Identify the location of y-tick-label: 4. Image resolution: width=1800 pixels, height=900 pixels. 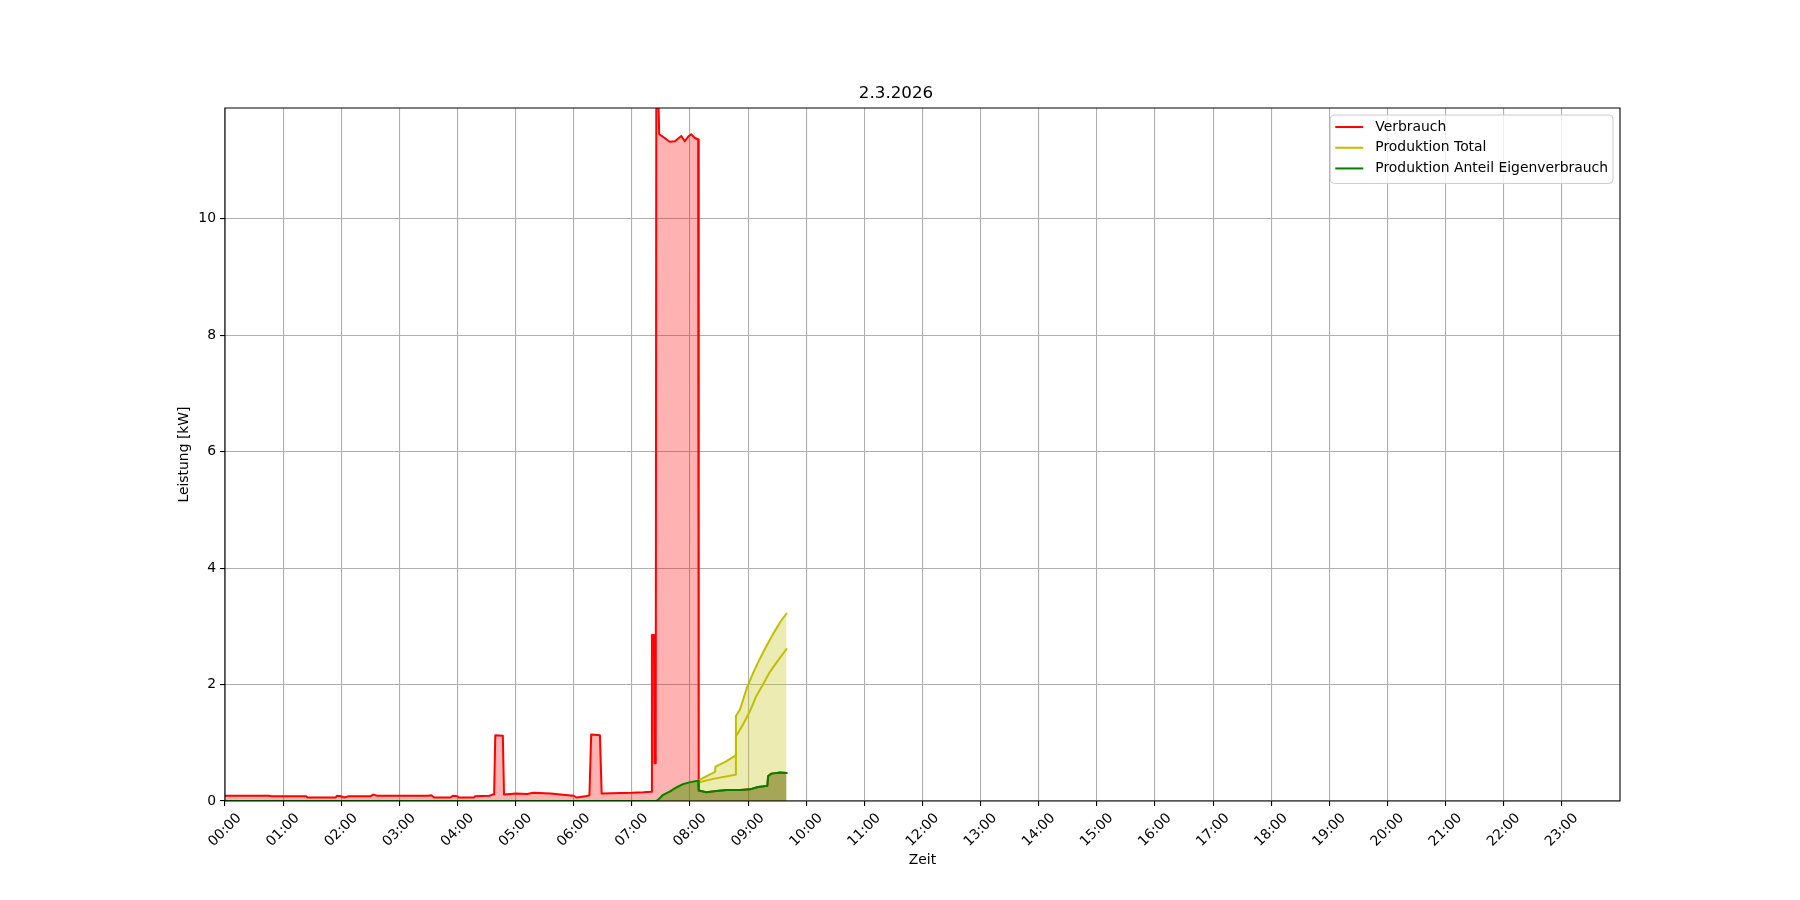
(212, 566).